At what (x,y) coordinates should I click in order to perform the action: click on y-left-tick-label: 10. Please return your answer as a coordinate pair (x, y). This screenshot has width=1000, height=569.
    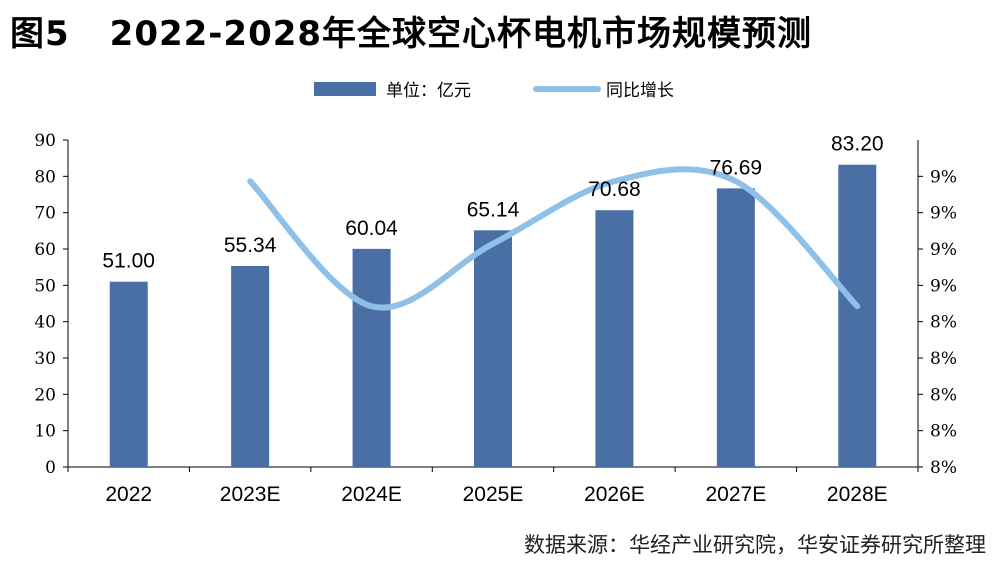
    Looking at the image, I should click on (45, 432).